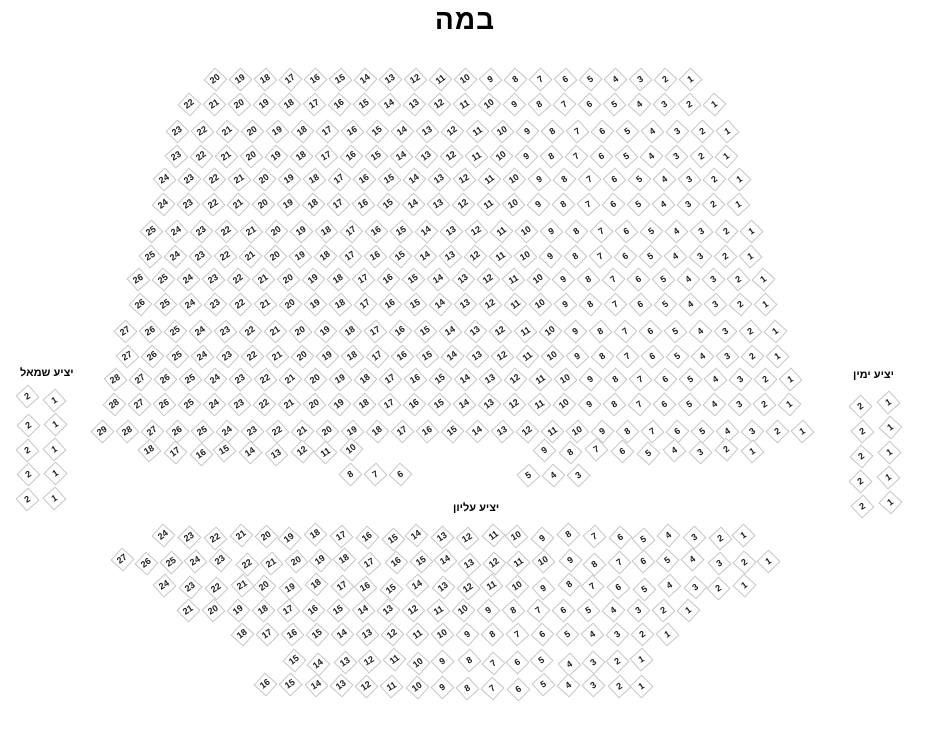 The image size is (930, 740). What do you see at coordinates (677, 356) in the screenshot?
I see `seat: 5` at bounding box center [677, 356].